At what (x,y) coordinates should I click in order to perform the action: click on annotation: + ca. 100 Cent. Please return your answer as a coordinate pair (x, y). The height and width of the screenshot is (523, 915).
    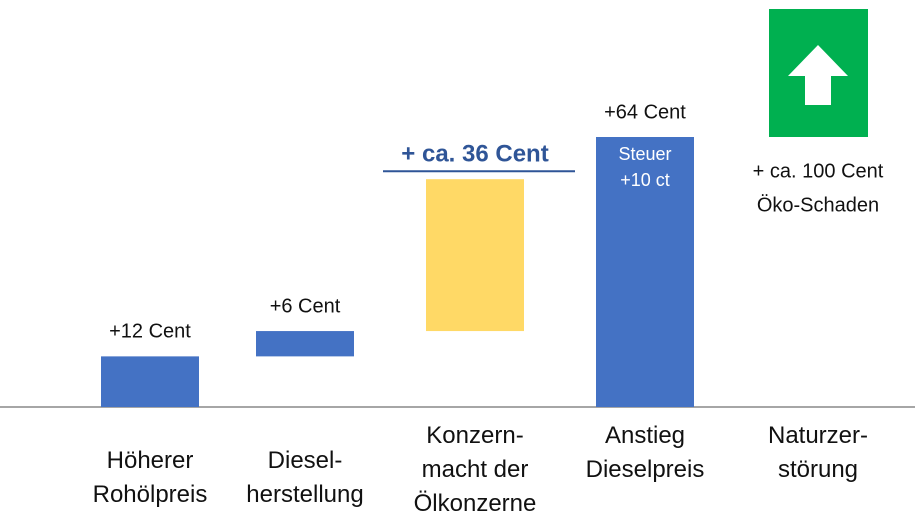
    Looking at the image, I should click on (818, 171).